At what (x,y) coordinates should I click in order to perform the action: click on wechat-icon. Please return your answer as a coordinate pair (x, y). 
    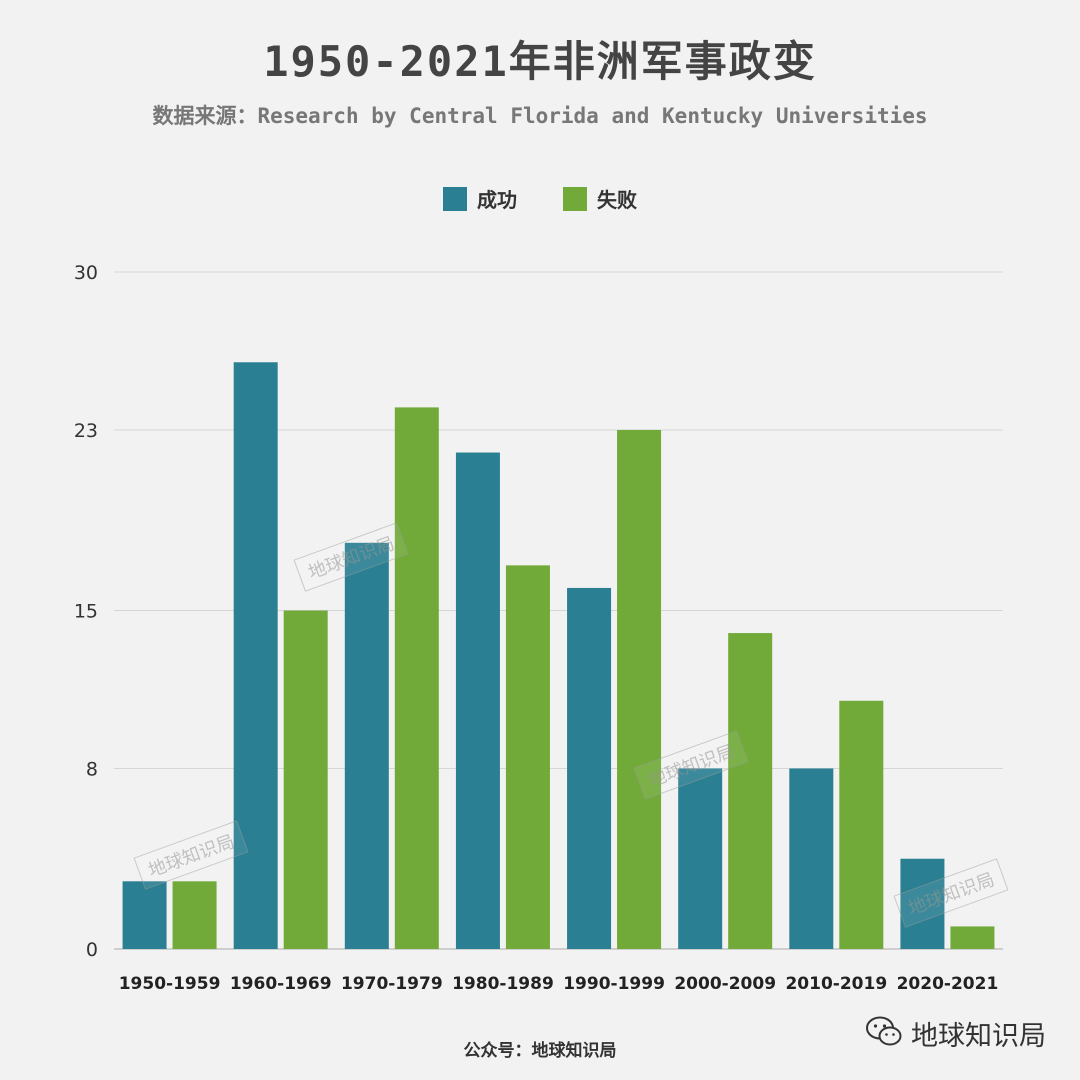
    Looking at the image, I should click on (884, 1034).